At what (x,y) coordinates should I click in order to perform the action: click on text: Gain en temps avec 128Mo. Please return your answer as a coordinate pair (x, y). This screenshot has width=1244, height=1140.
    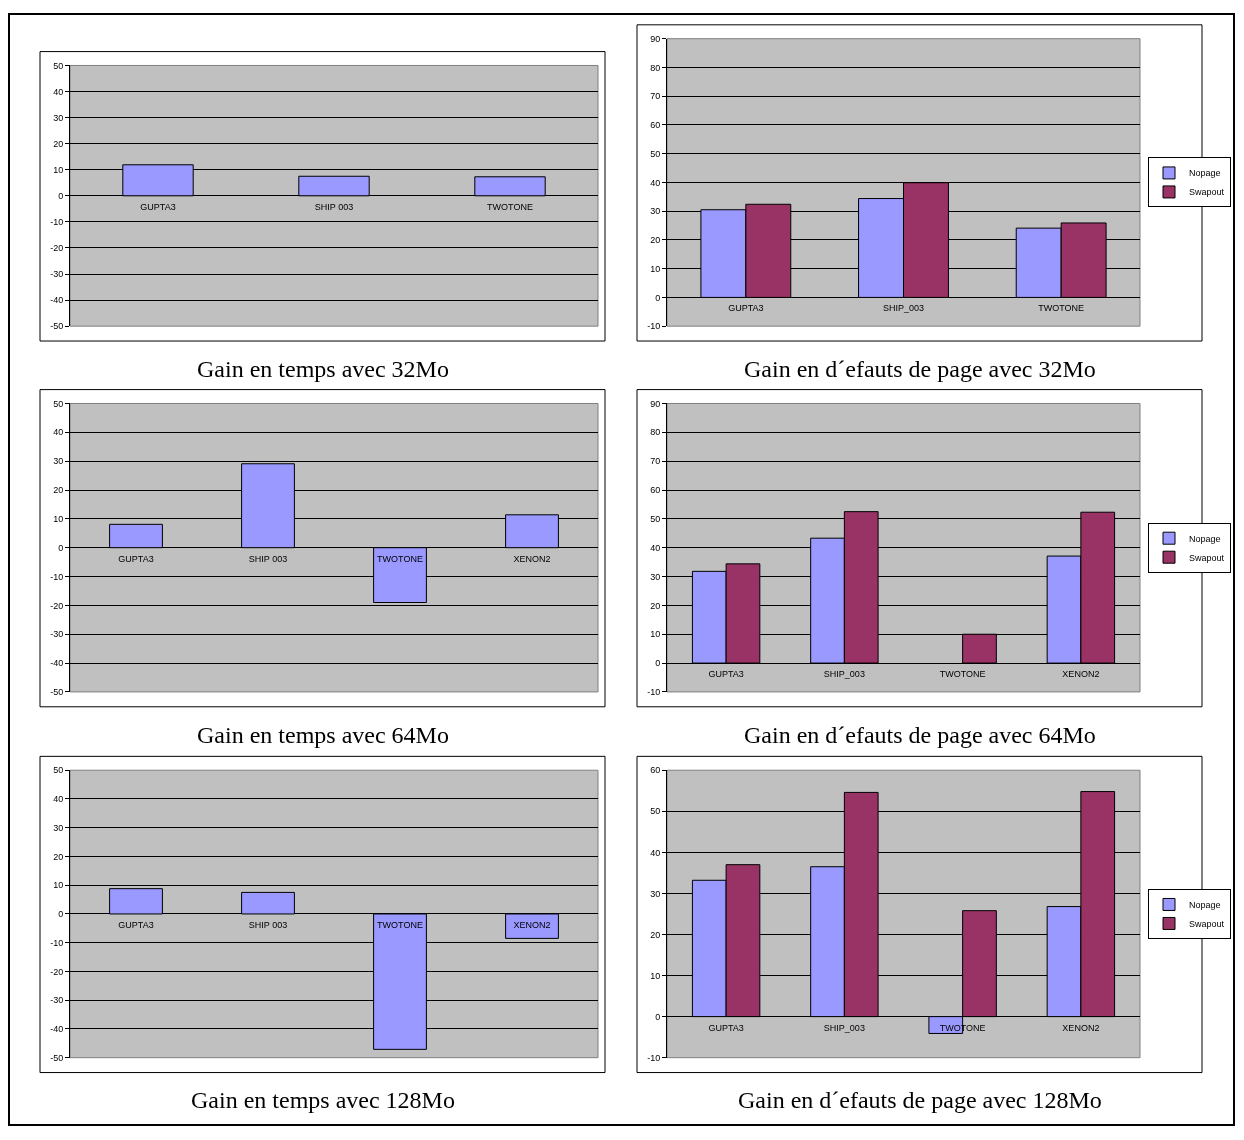
    Looking at the image, I should click on (323, 1100).